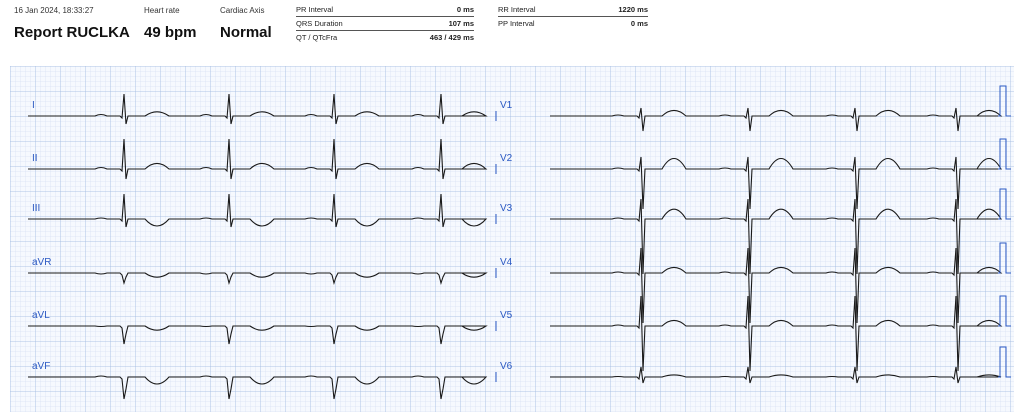  Describe the element at coordinates (246, 32) in the screenshot. I see `cardiac-axis-value: Normal` at that location.